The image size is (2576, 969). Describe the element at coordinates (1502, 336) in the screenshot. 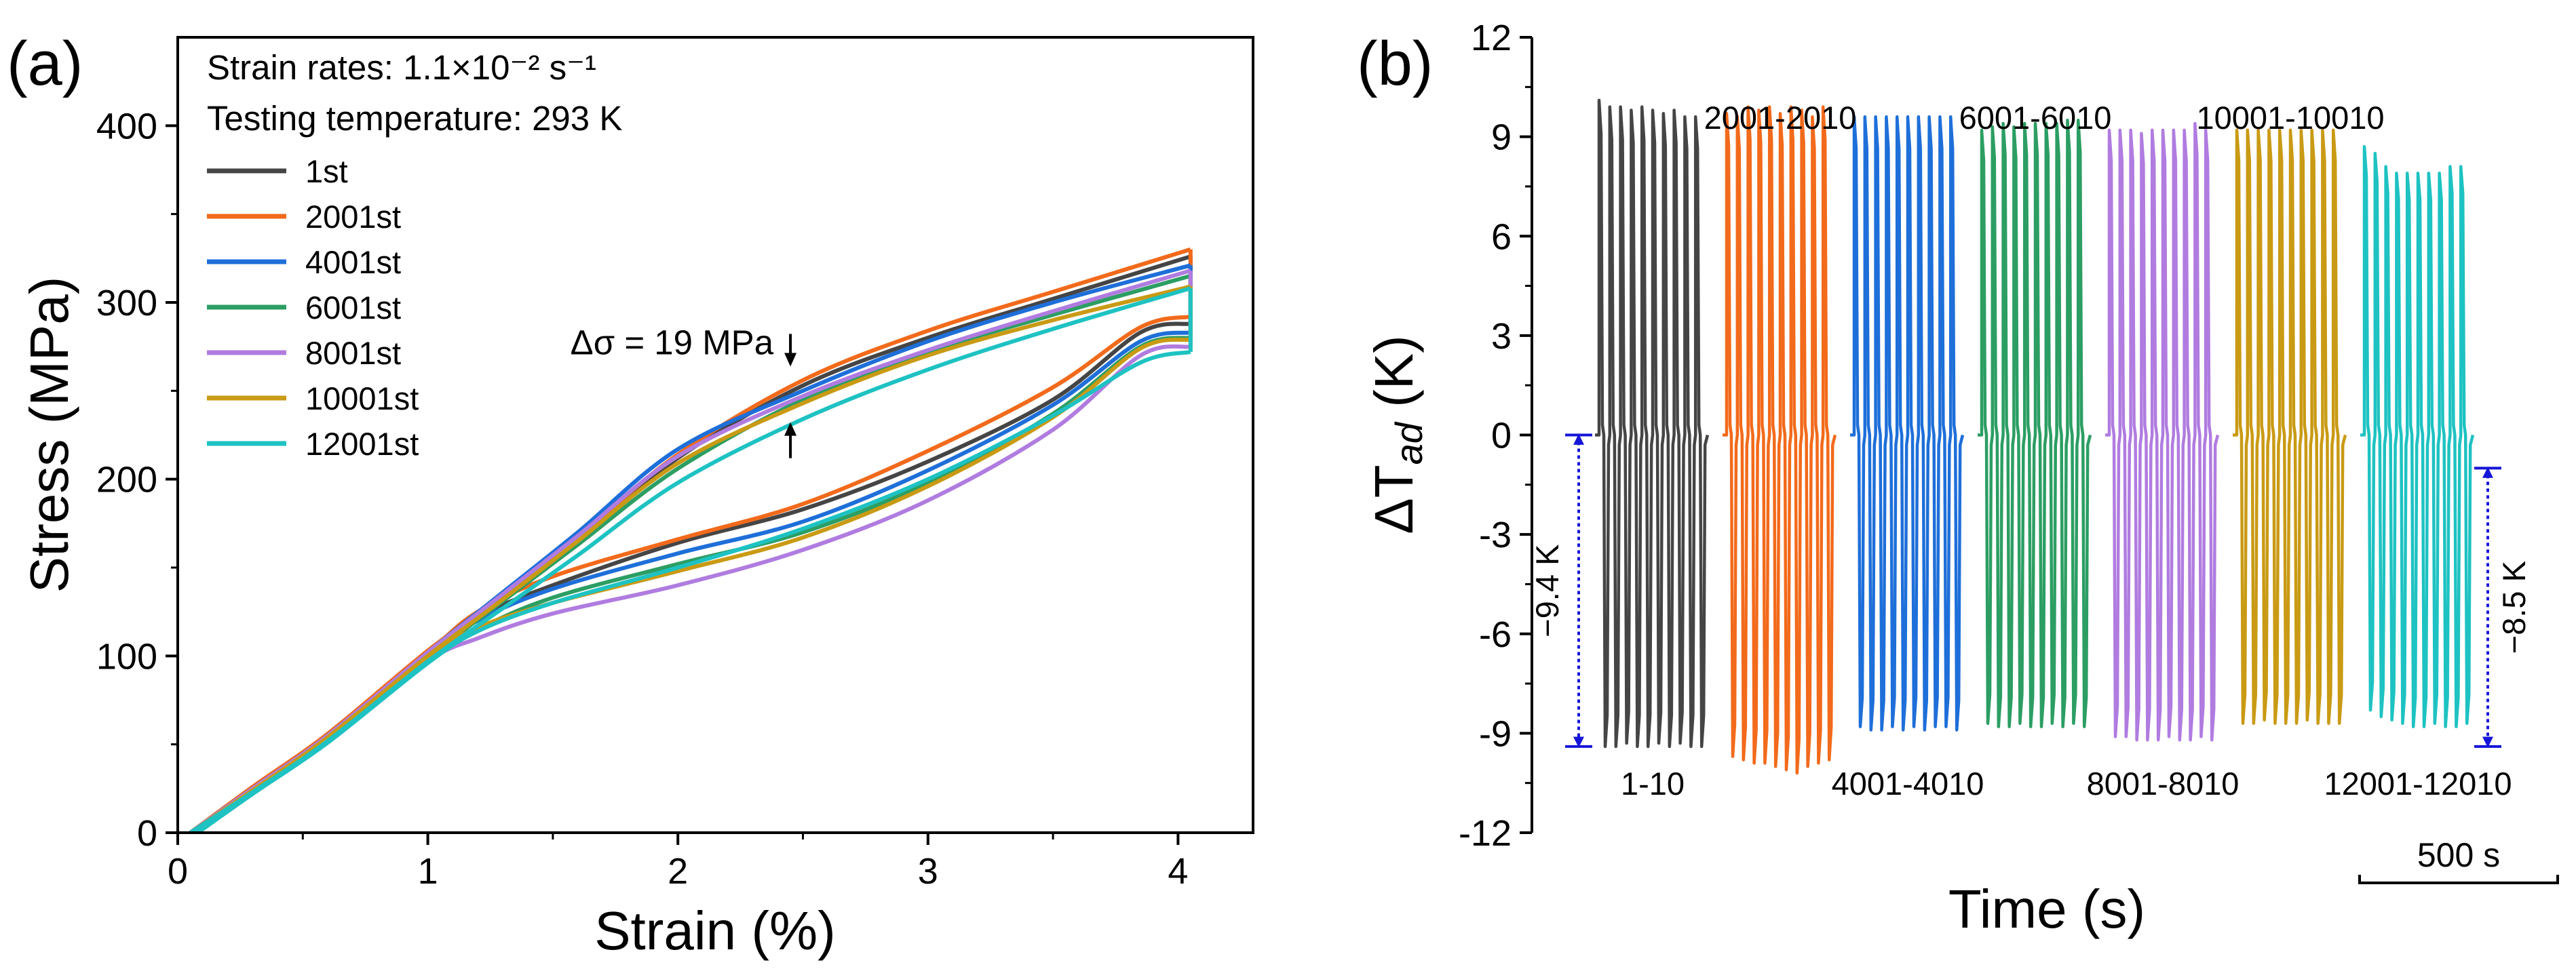

I see `b-y-tick-label-3: 3` at that location.